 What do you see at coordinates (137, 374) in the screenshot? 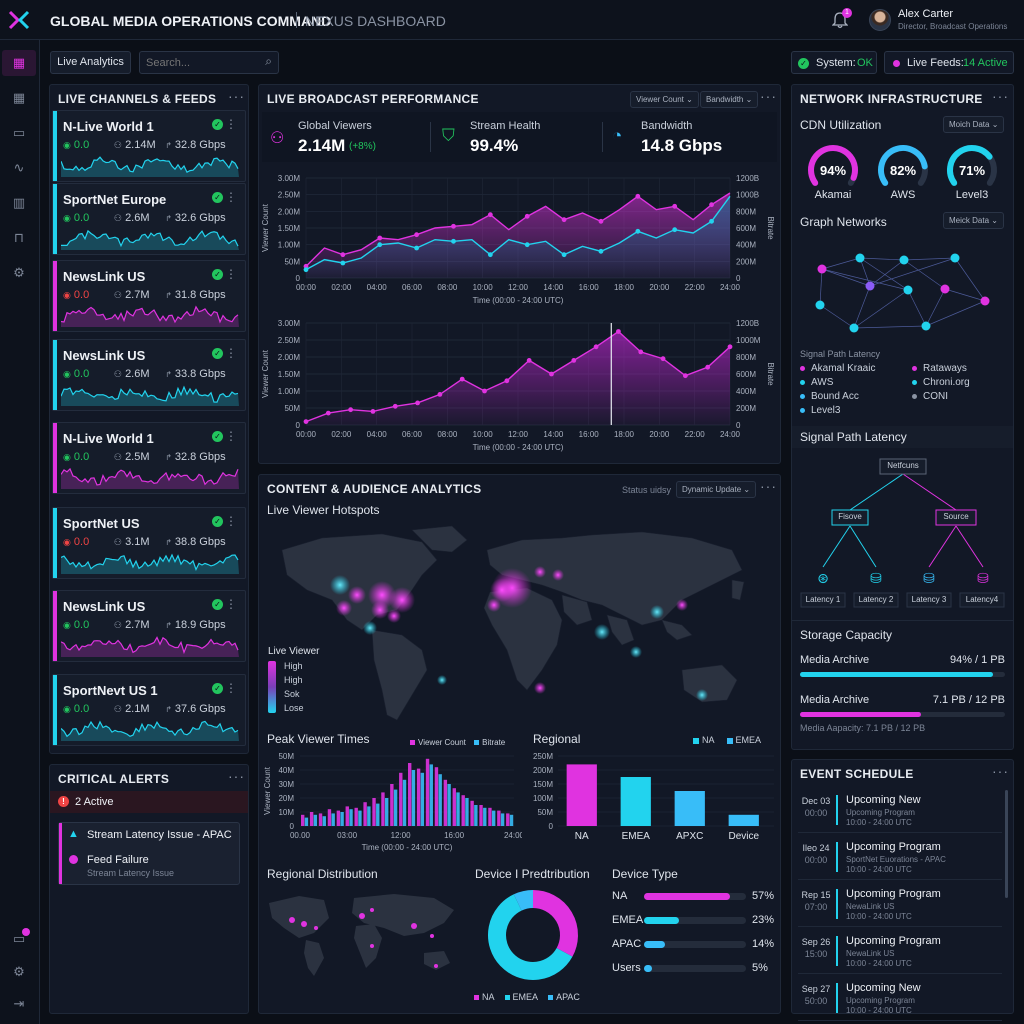
I see `channel-viewers: 2.6M` at bounding box center [137, 374].